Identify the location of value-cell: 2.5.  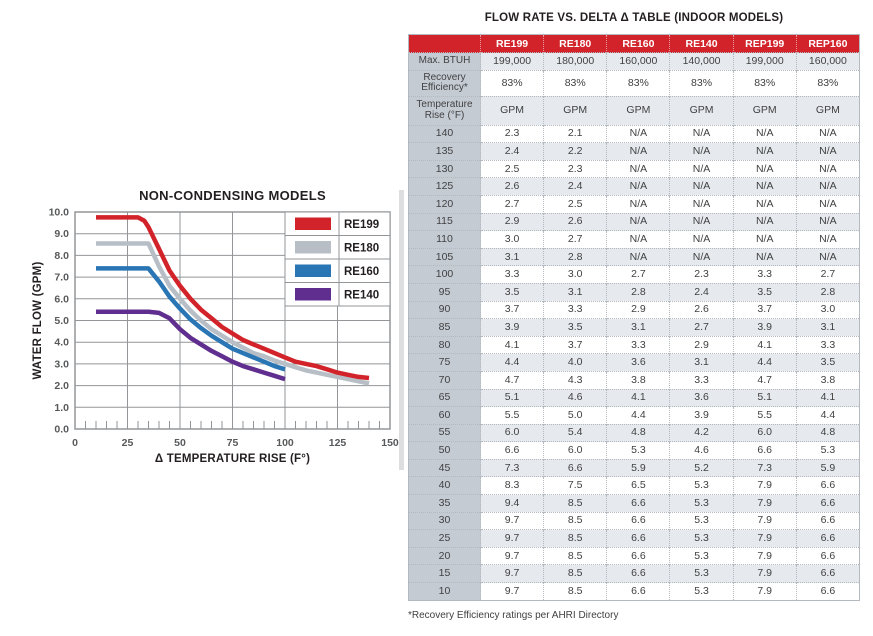
(511, 168).